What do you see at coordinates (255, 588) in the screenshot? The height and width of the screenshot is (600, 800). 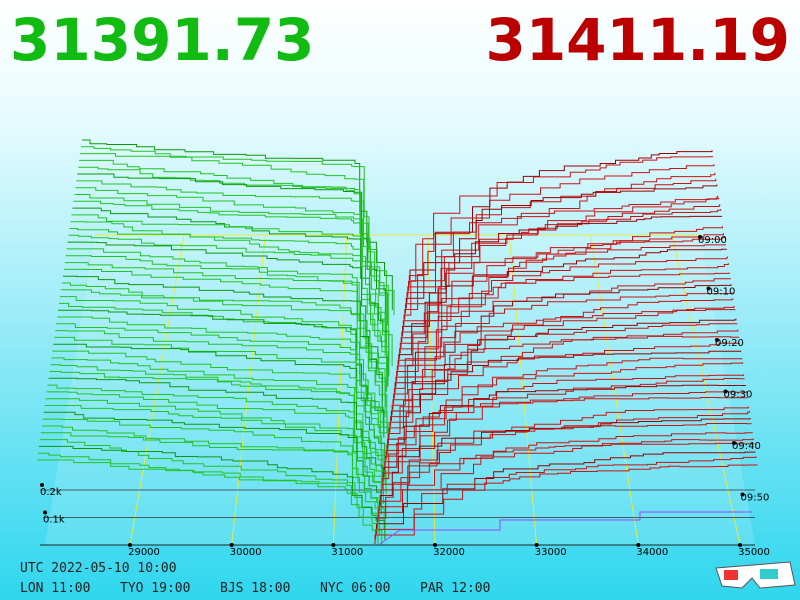 I see `zone-time: BJS 18:00` at bounding box center [255, 588].